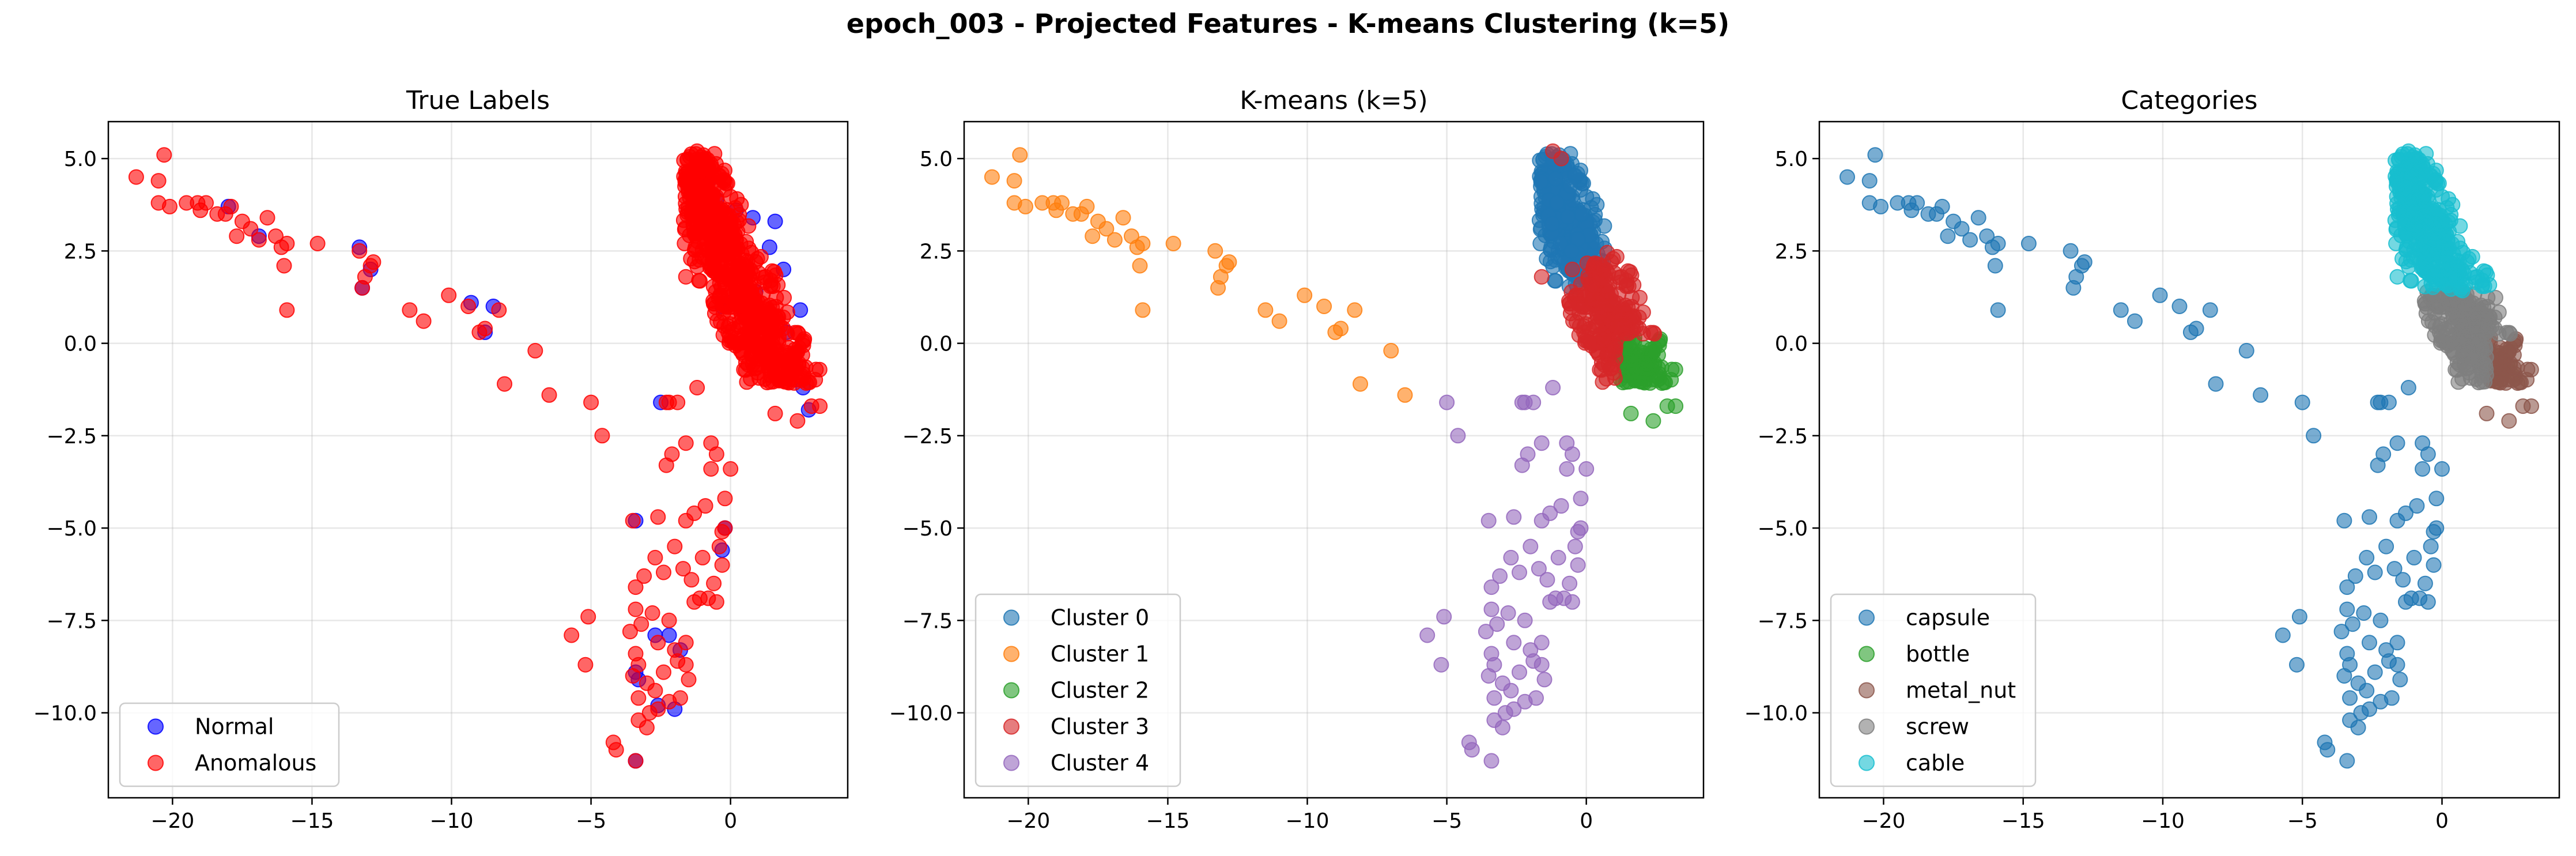 The width and height of the screenshot is (2576, 856). What do you see at coordinates (1937, 727) in the screenshot?
I see `legend-label: screw` at bounding box center [1937, 727].